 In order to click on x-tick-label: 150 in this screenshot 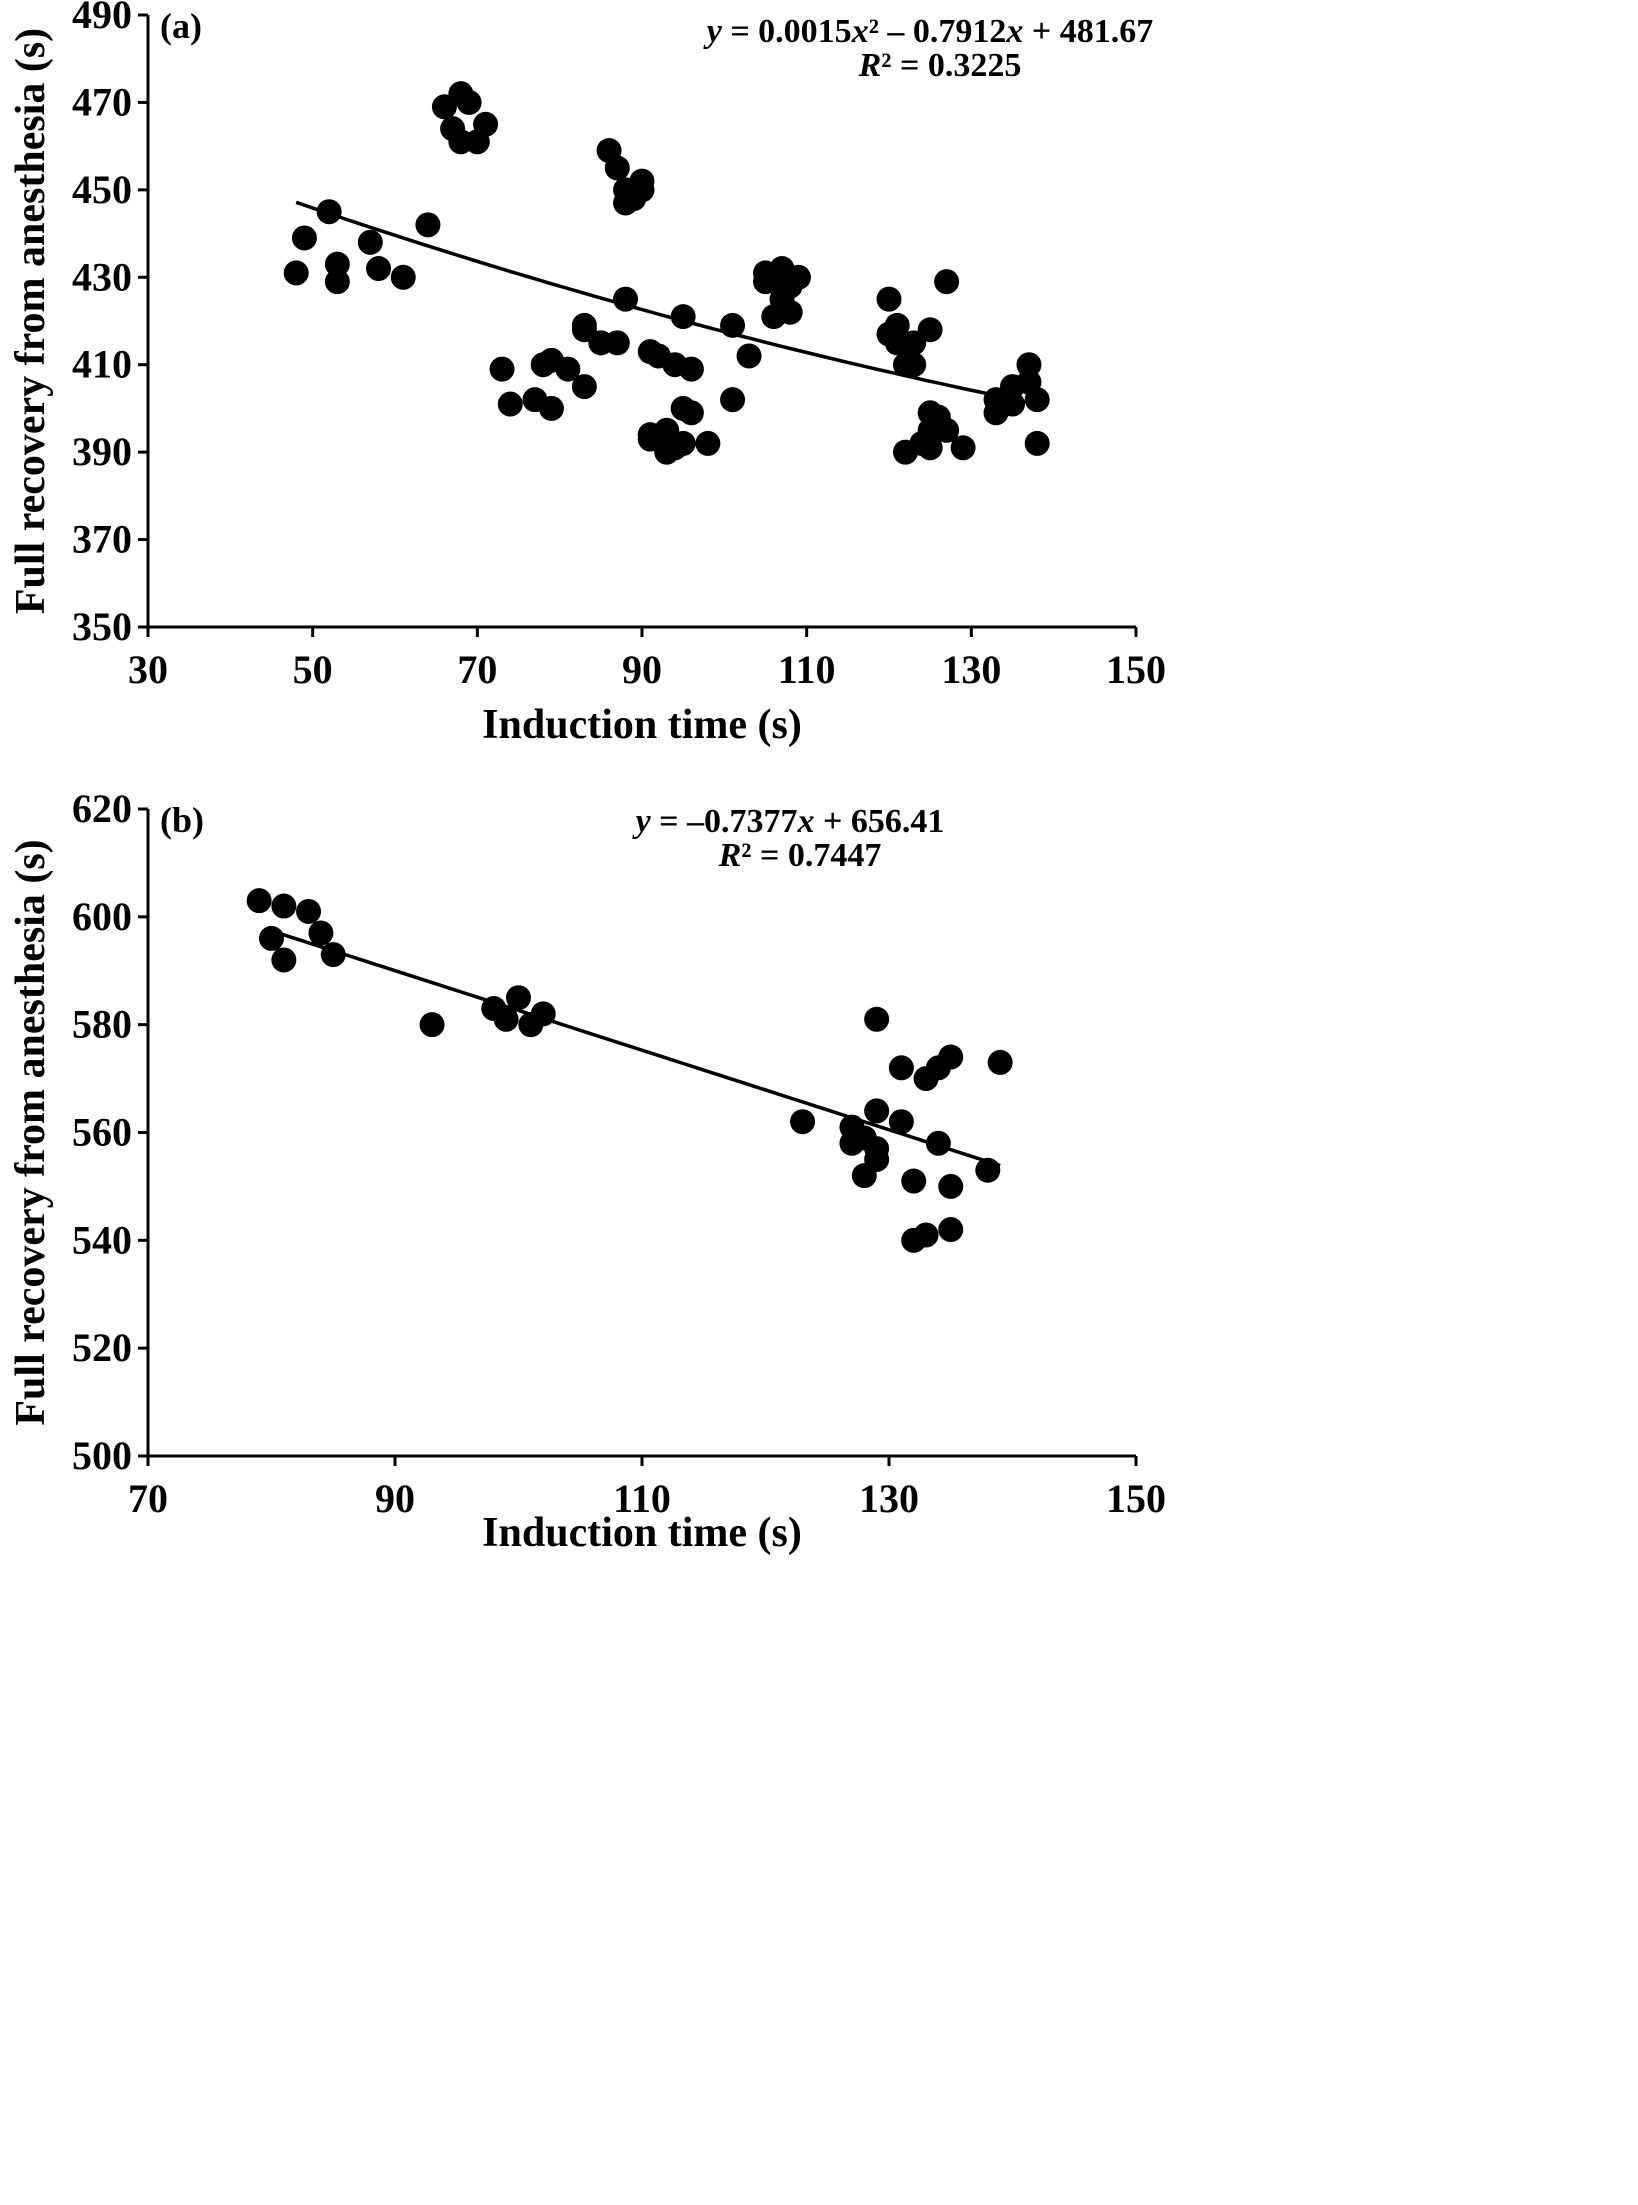, I will do `click(1136, 669)`.